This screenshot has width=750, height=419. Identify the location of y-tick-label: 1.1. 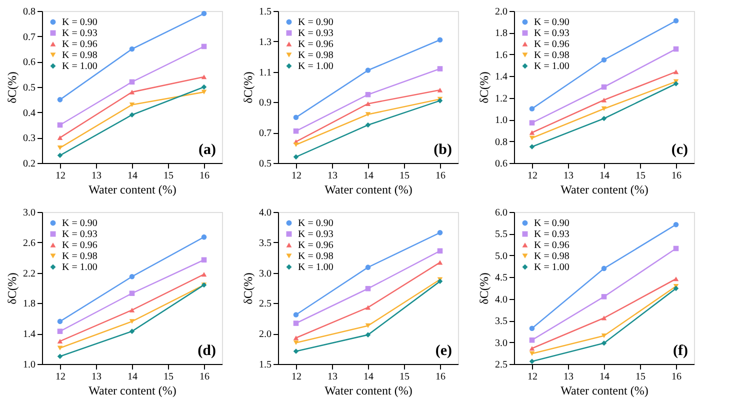
(265, 72).